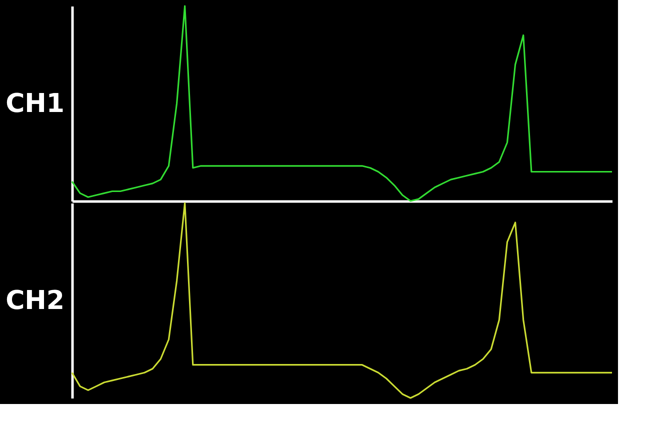 The image size is (665, 438). I want to click on y-axis-title: CH2, so click(35, 301).